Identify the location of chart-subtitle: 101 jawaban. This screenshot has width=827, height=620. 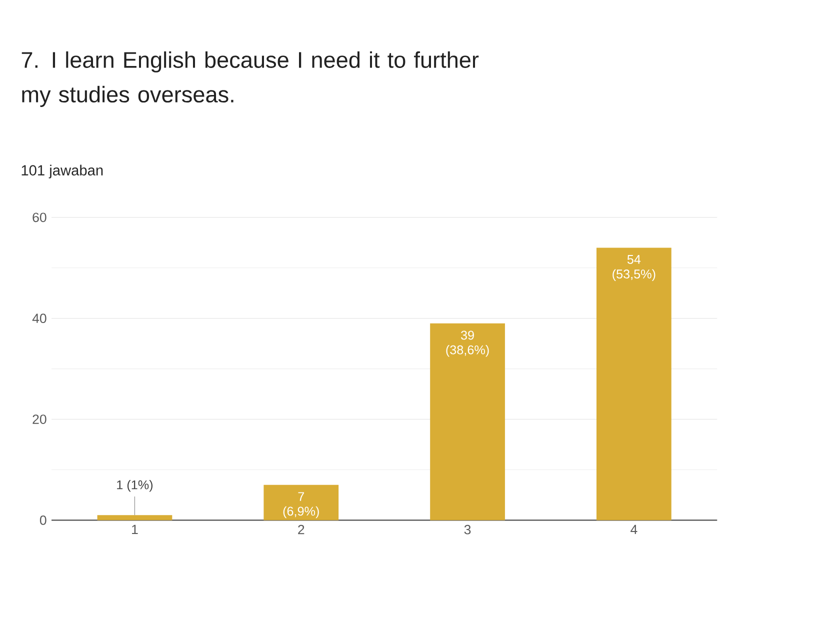
(62, 171).